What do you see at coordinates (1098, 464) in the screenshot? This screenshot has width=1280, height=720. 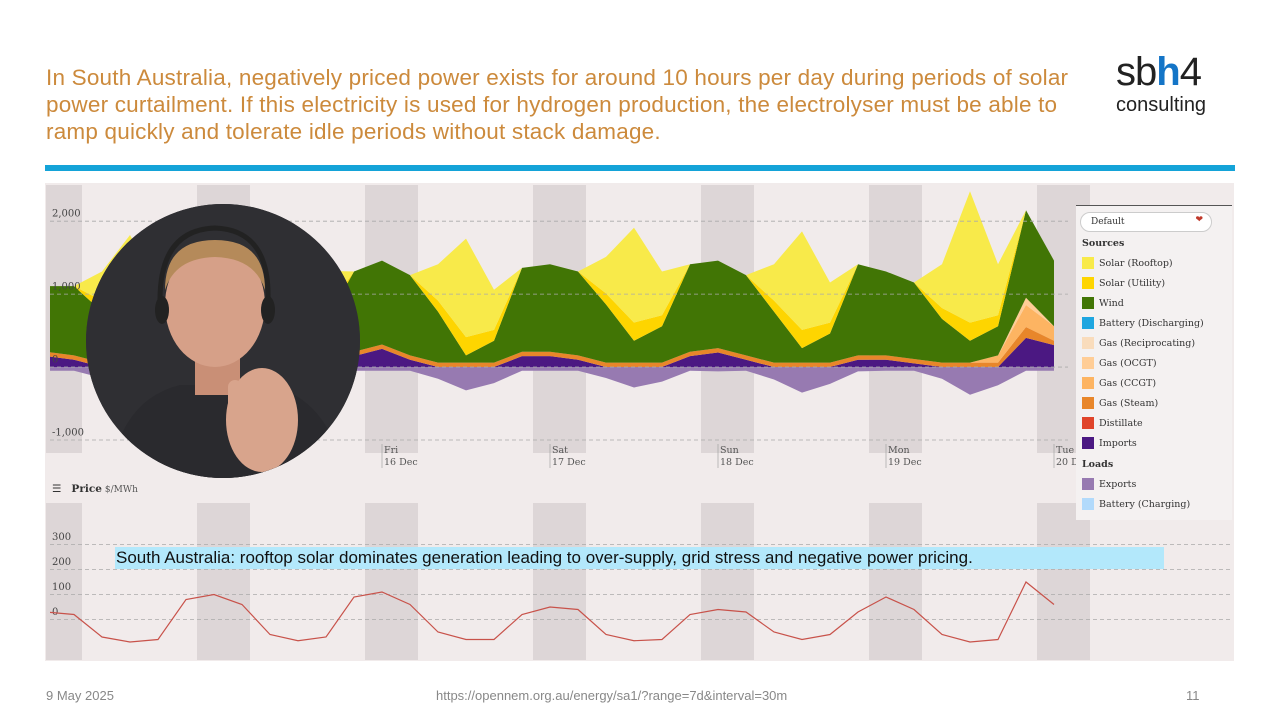 I see `legend-heading: Loads` at bounding box center [1098, 464].